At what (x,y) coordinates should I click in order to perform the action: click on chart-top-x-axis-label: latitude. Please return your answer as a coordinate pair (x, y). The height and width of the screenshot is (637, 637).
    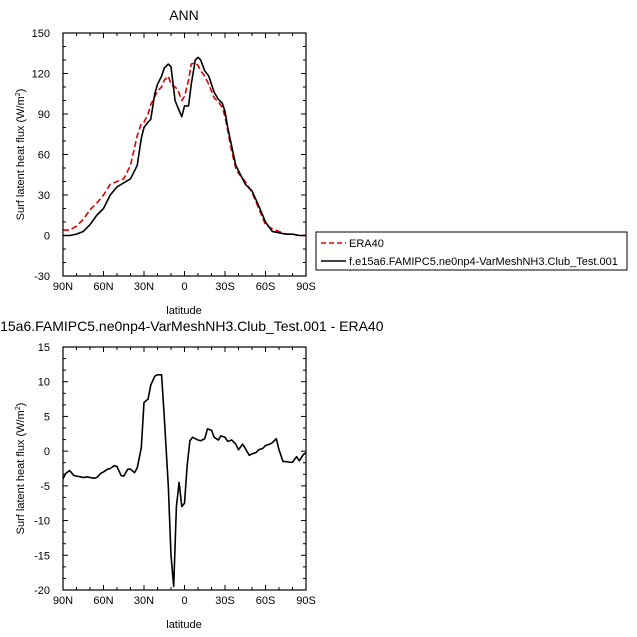
    Looking at the image, I should click on (183, 311).